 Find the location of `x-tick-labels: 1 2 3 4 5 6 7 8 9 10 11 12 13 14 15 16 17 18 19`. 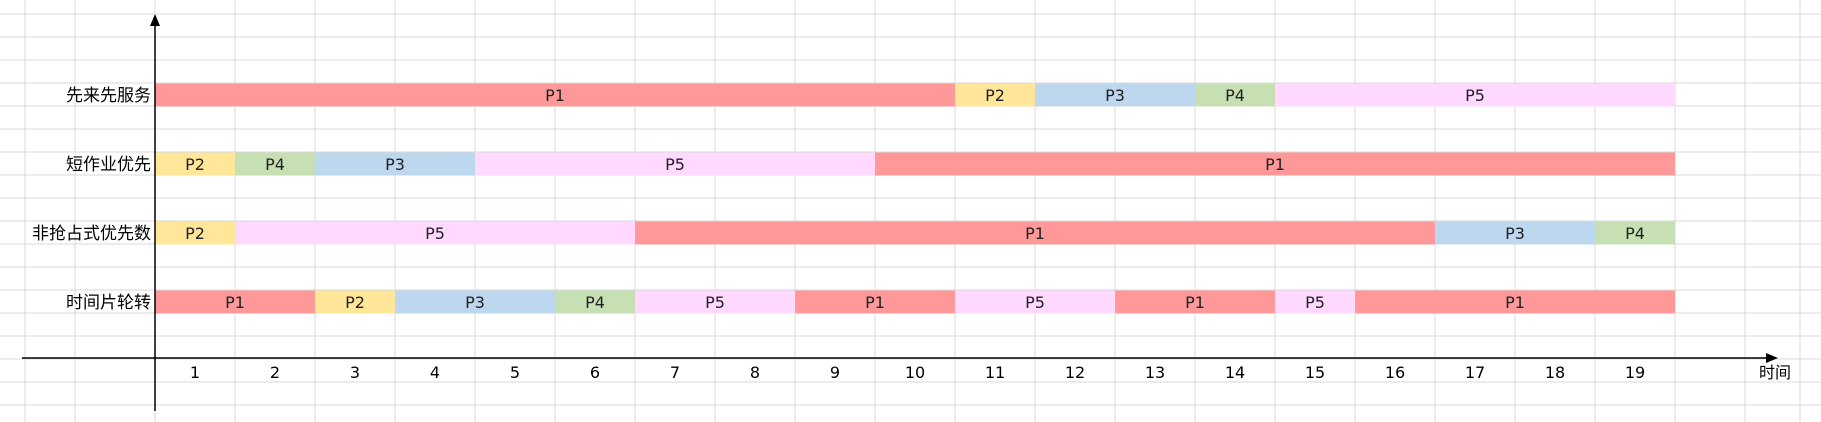

x-tick-labels: 1 2 3 4 5 6 7 8 9 10 11 12 13 14 15 16 17 18 19 is located at coordinates (917, 372).